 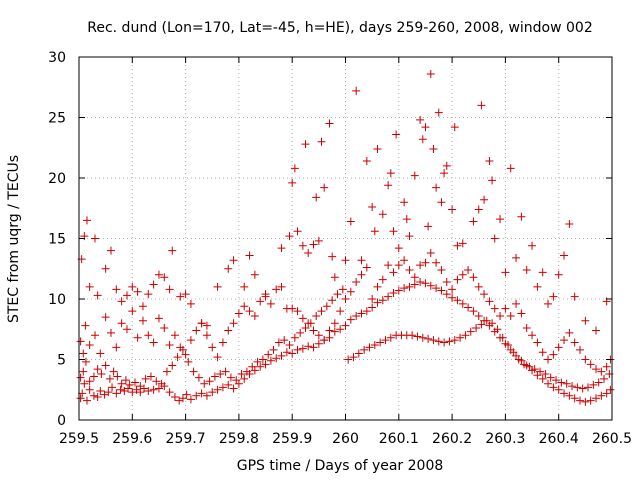 What do you see at coordinates (132, 439) in the screenshot?
I see `x-tick-label: 259.6` at bounding box center [132, 439].